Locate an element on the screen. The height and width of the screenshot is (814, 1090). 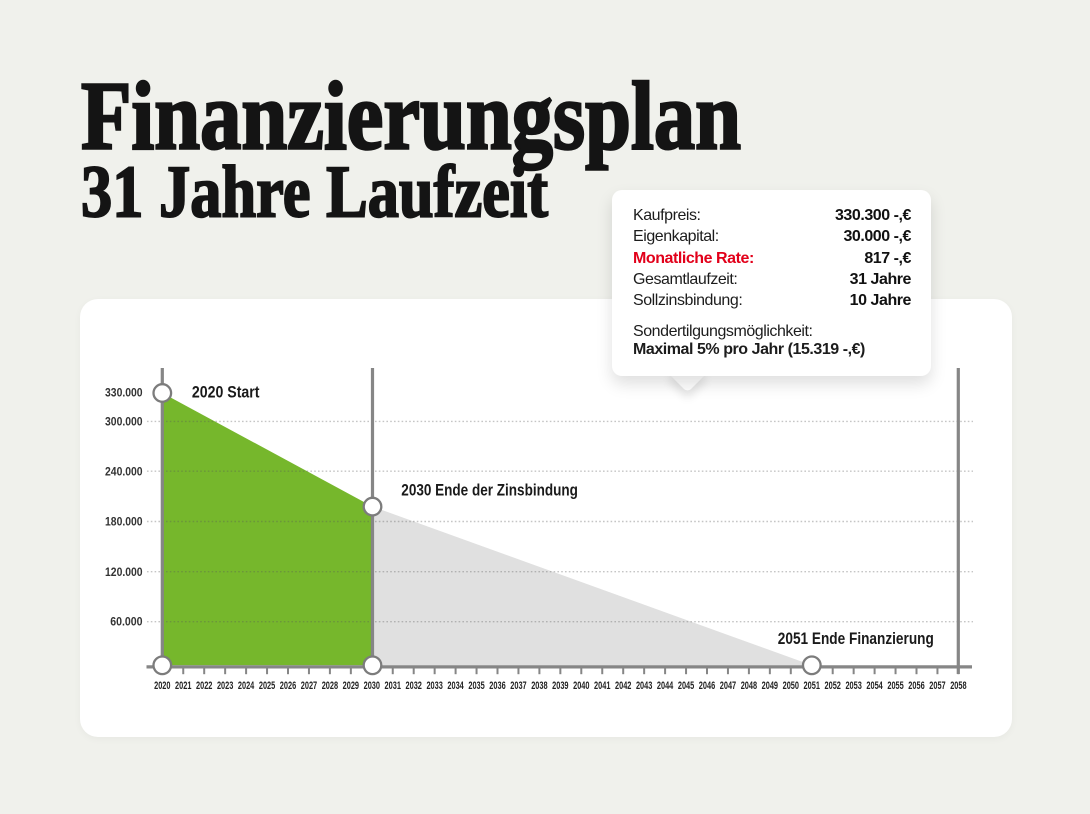
svg-text: 2034 is located at coordinates (455, 686).